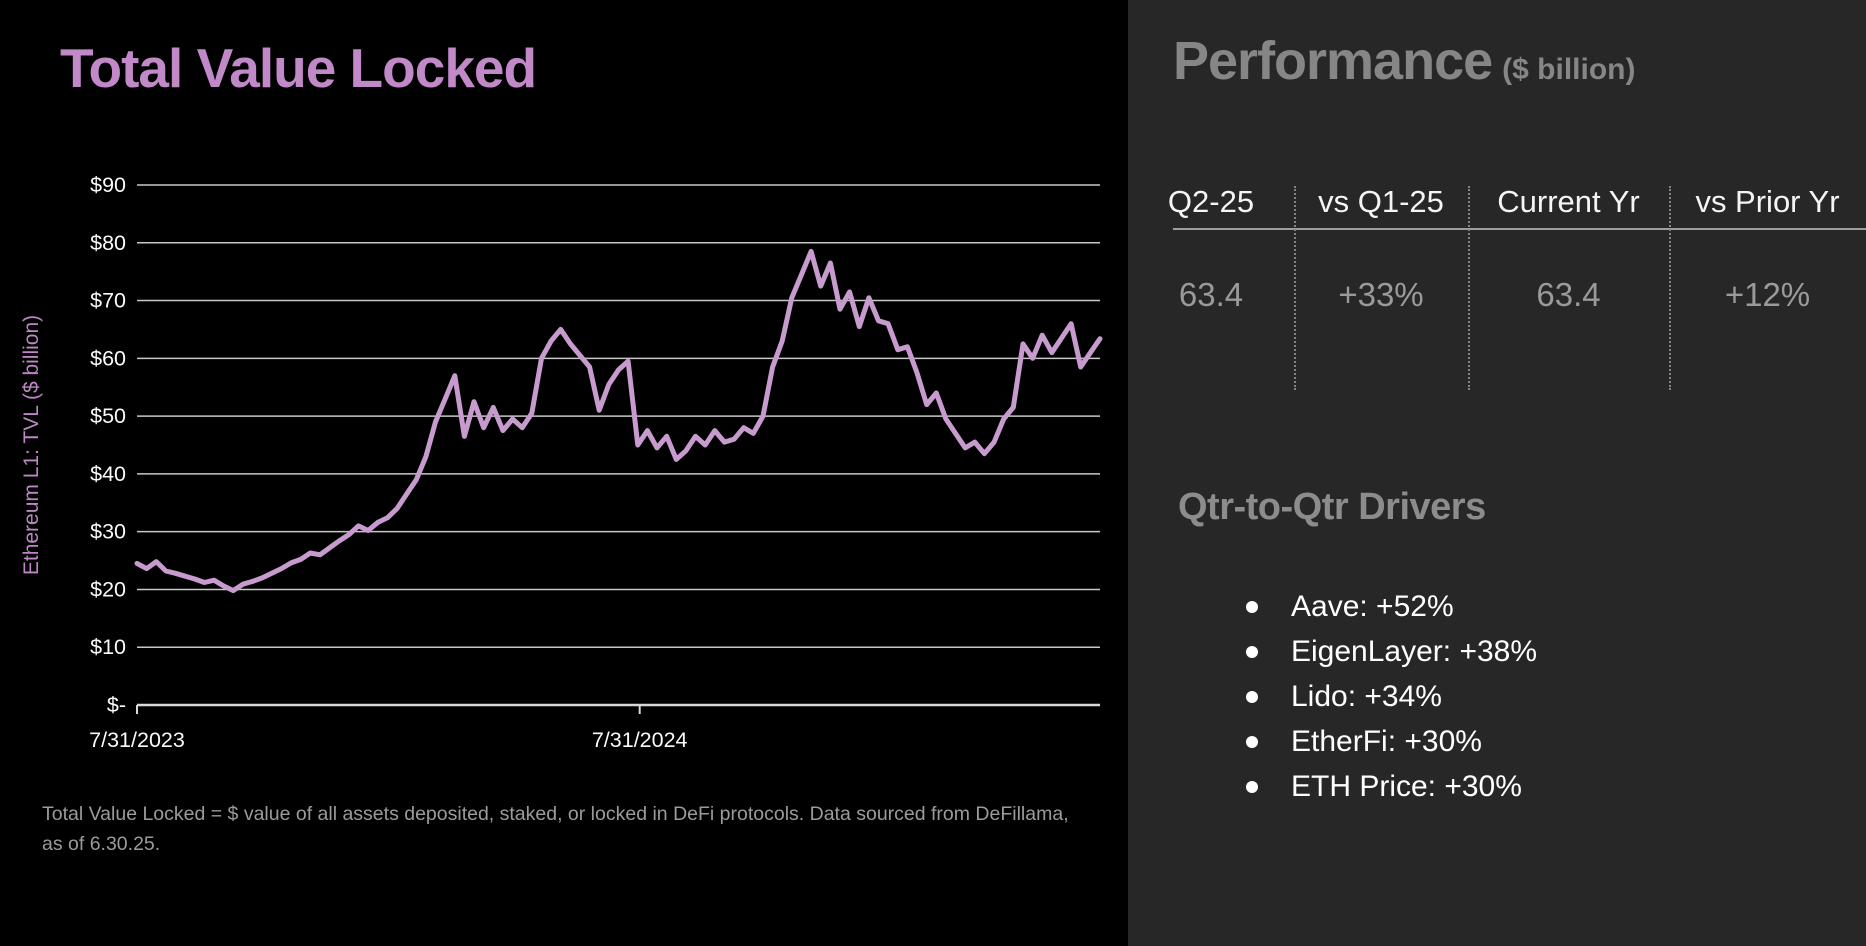 The height and width of the screenshot is (946, 1866). What do you see at coordinates (108, 589) in the screenshot?
I see `y-tick-label-20: $20` at bounding box center [108, 589].